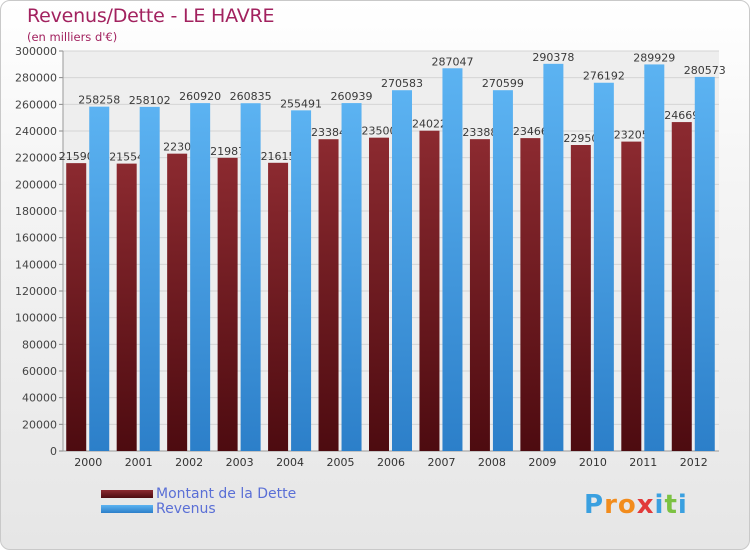 Image resolution: width=750 pixels, height=550 pixels. I want to click on logo-letter: o, so click(627, 505).